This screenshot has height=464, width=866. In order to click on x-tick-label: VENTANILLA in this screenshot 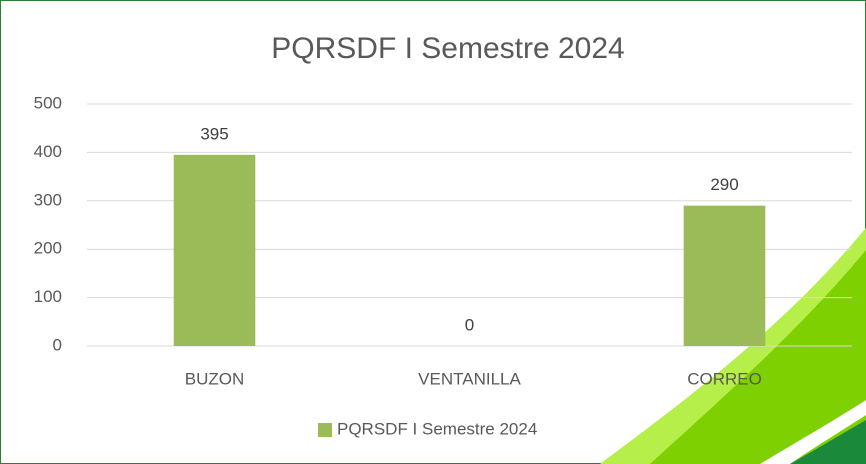, I will do `click(469, 378)`.